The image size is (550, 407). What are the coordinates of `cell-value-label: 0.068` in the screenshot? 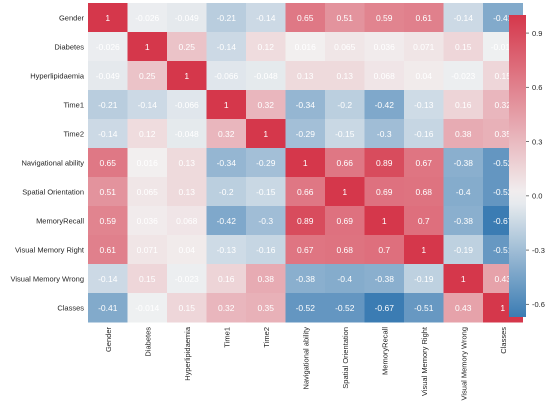 It's located at (187, 221).